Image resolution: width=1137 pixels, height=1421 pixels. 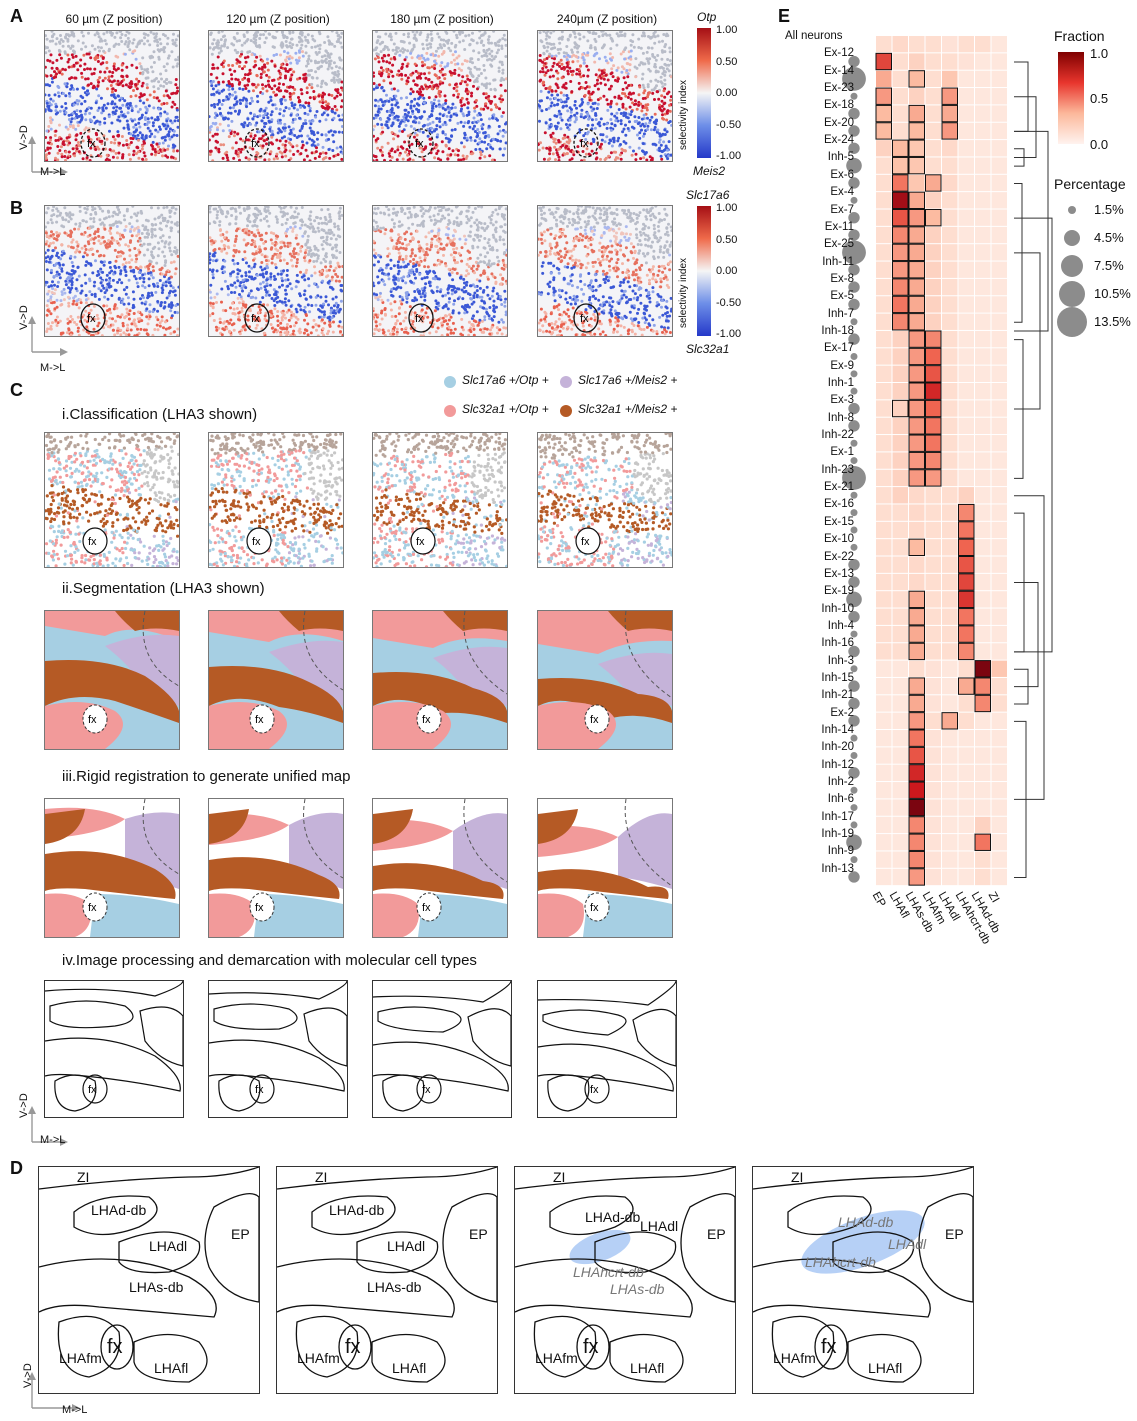 I want to click on heatmap-row-label: Ex-12, so click(x=838, y=53).